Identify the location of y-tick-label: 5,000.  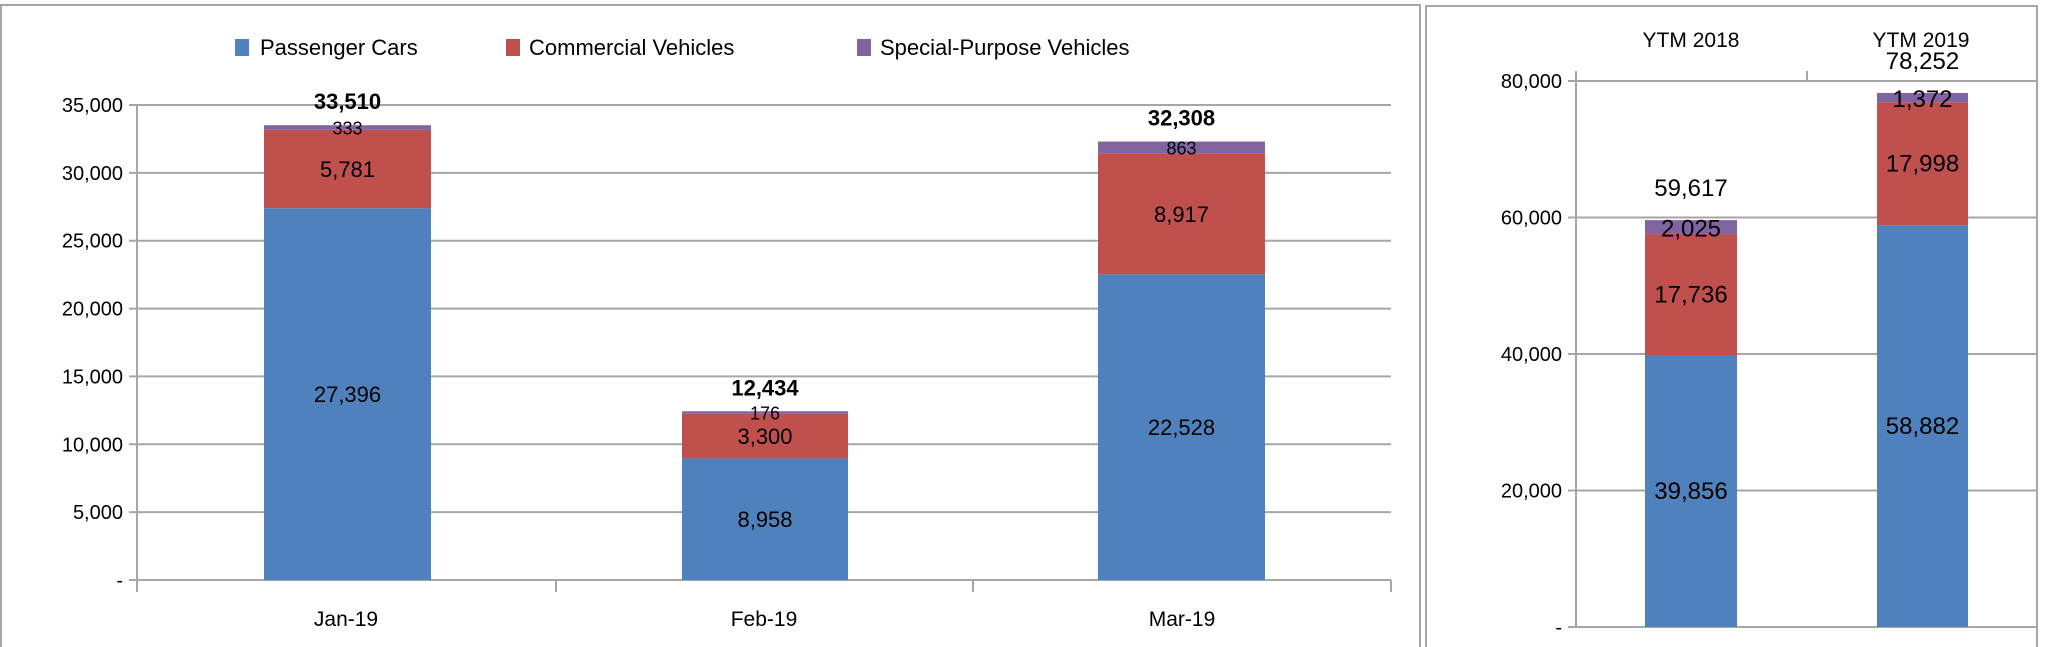
(98, 513).